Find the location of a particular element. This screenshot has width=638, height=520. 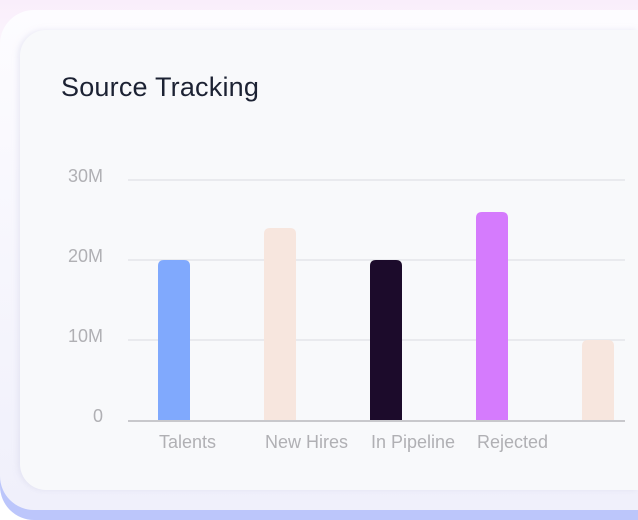

y-tick-label: 30M is located at coordinates (85, 176).